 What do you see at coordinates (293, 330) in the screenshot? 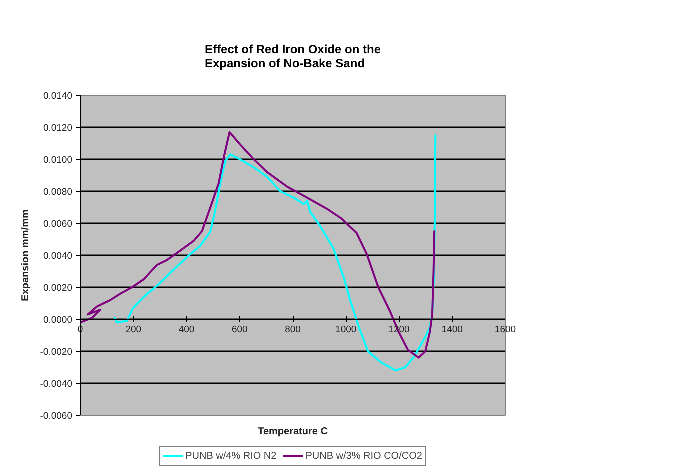
I see `x-tick-label: 800` at bounding box center [293, 330].